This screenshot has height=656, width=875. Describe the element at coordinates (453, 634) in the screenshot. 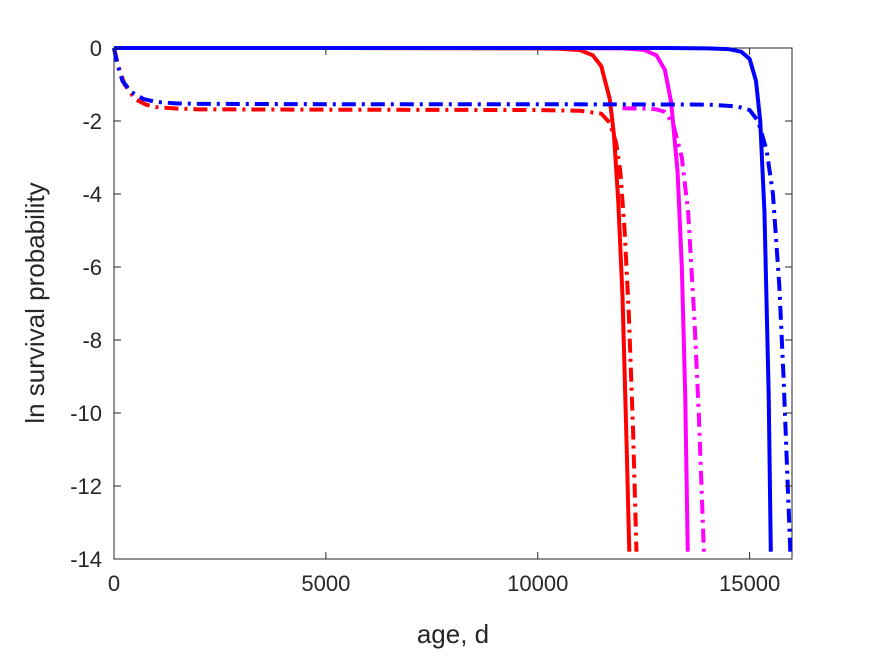

I see `x-axis-title: age, d` at that location.